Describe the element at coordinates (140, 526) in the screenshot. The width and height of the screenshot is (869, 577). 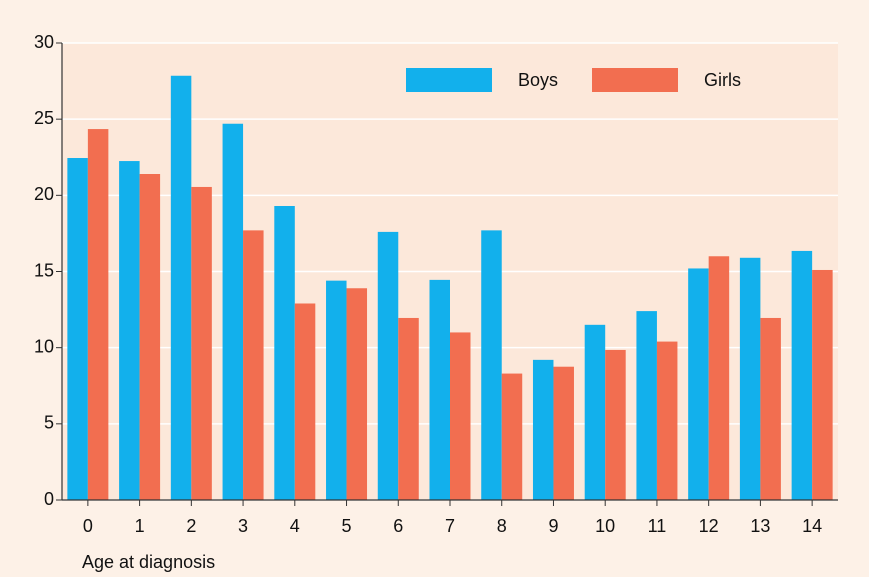
I see `x-tick-label: 1` at that location.